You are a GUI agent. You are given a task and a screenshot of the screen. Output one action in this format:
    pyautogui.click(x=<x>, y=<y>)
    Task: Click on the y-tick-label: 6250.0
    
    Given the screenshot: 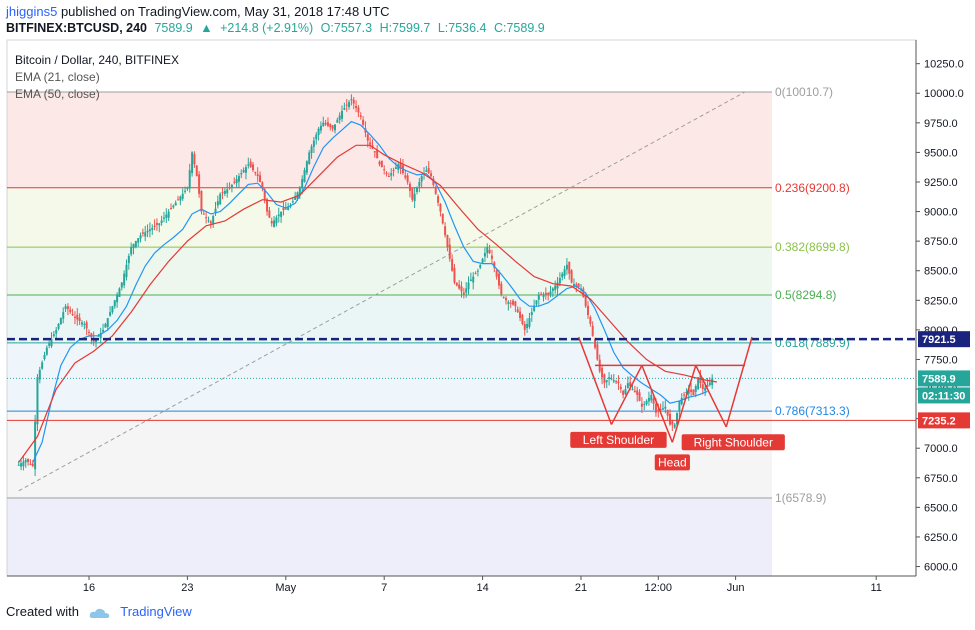 What is the action you would take?
    pyautogui.click(x=941, y=538)
    